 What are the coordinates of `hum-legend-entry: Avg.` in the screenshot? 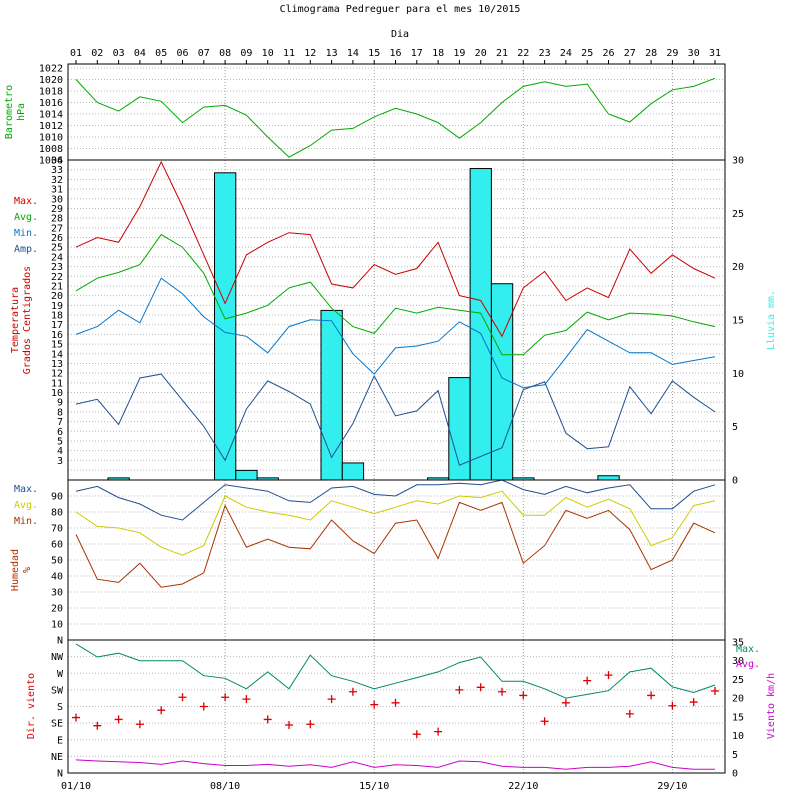 It's located at (26, 505).